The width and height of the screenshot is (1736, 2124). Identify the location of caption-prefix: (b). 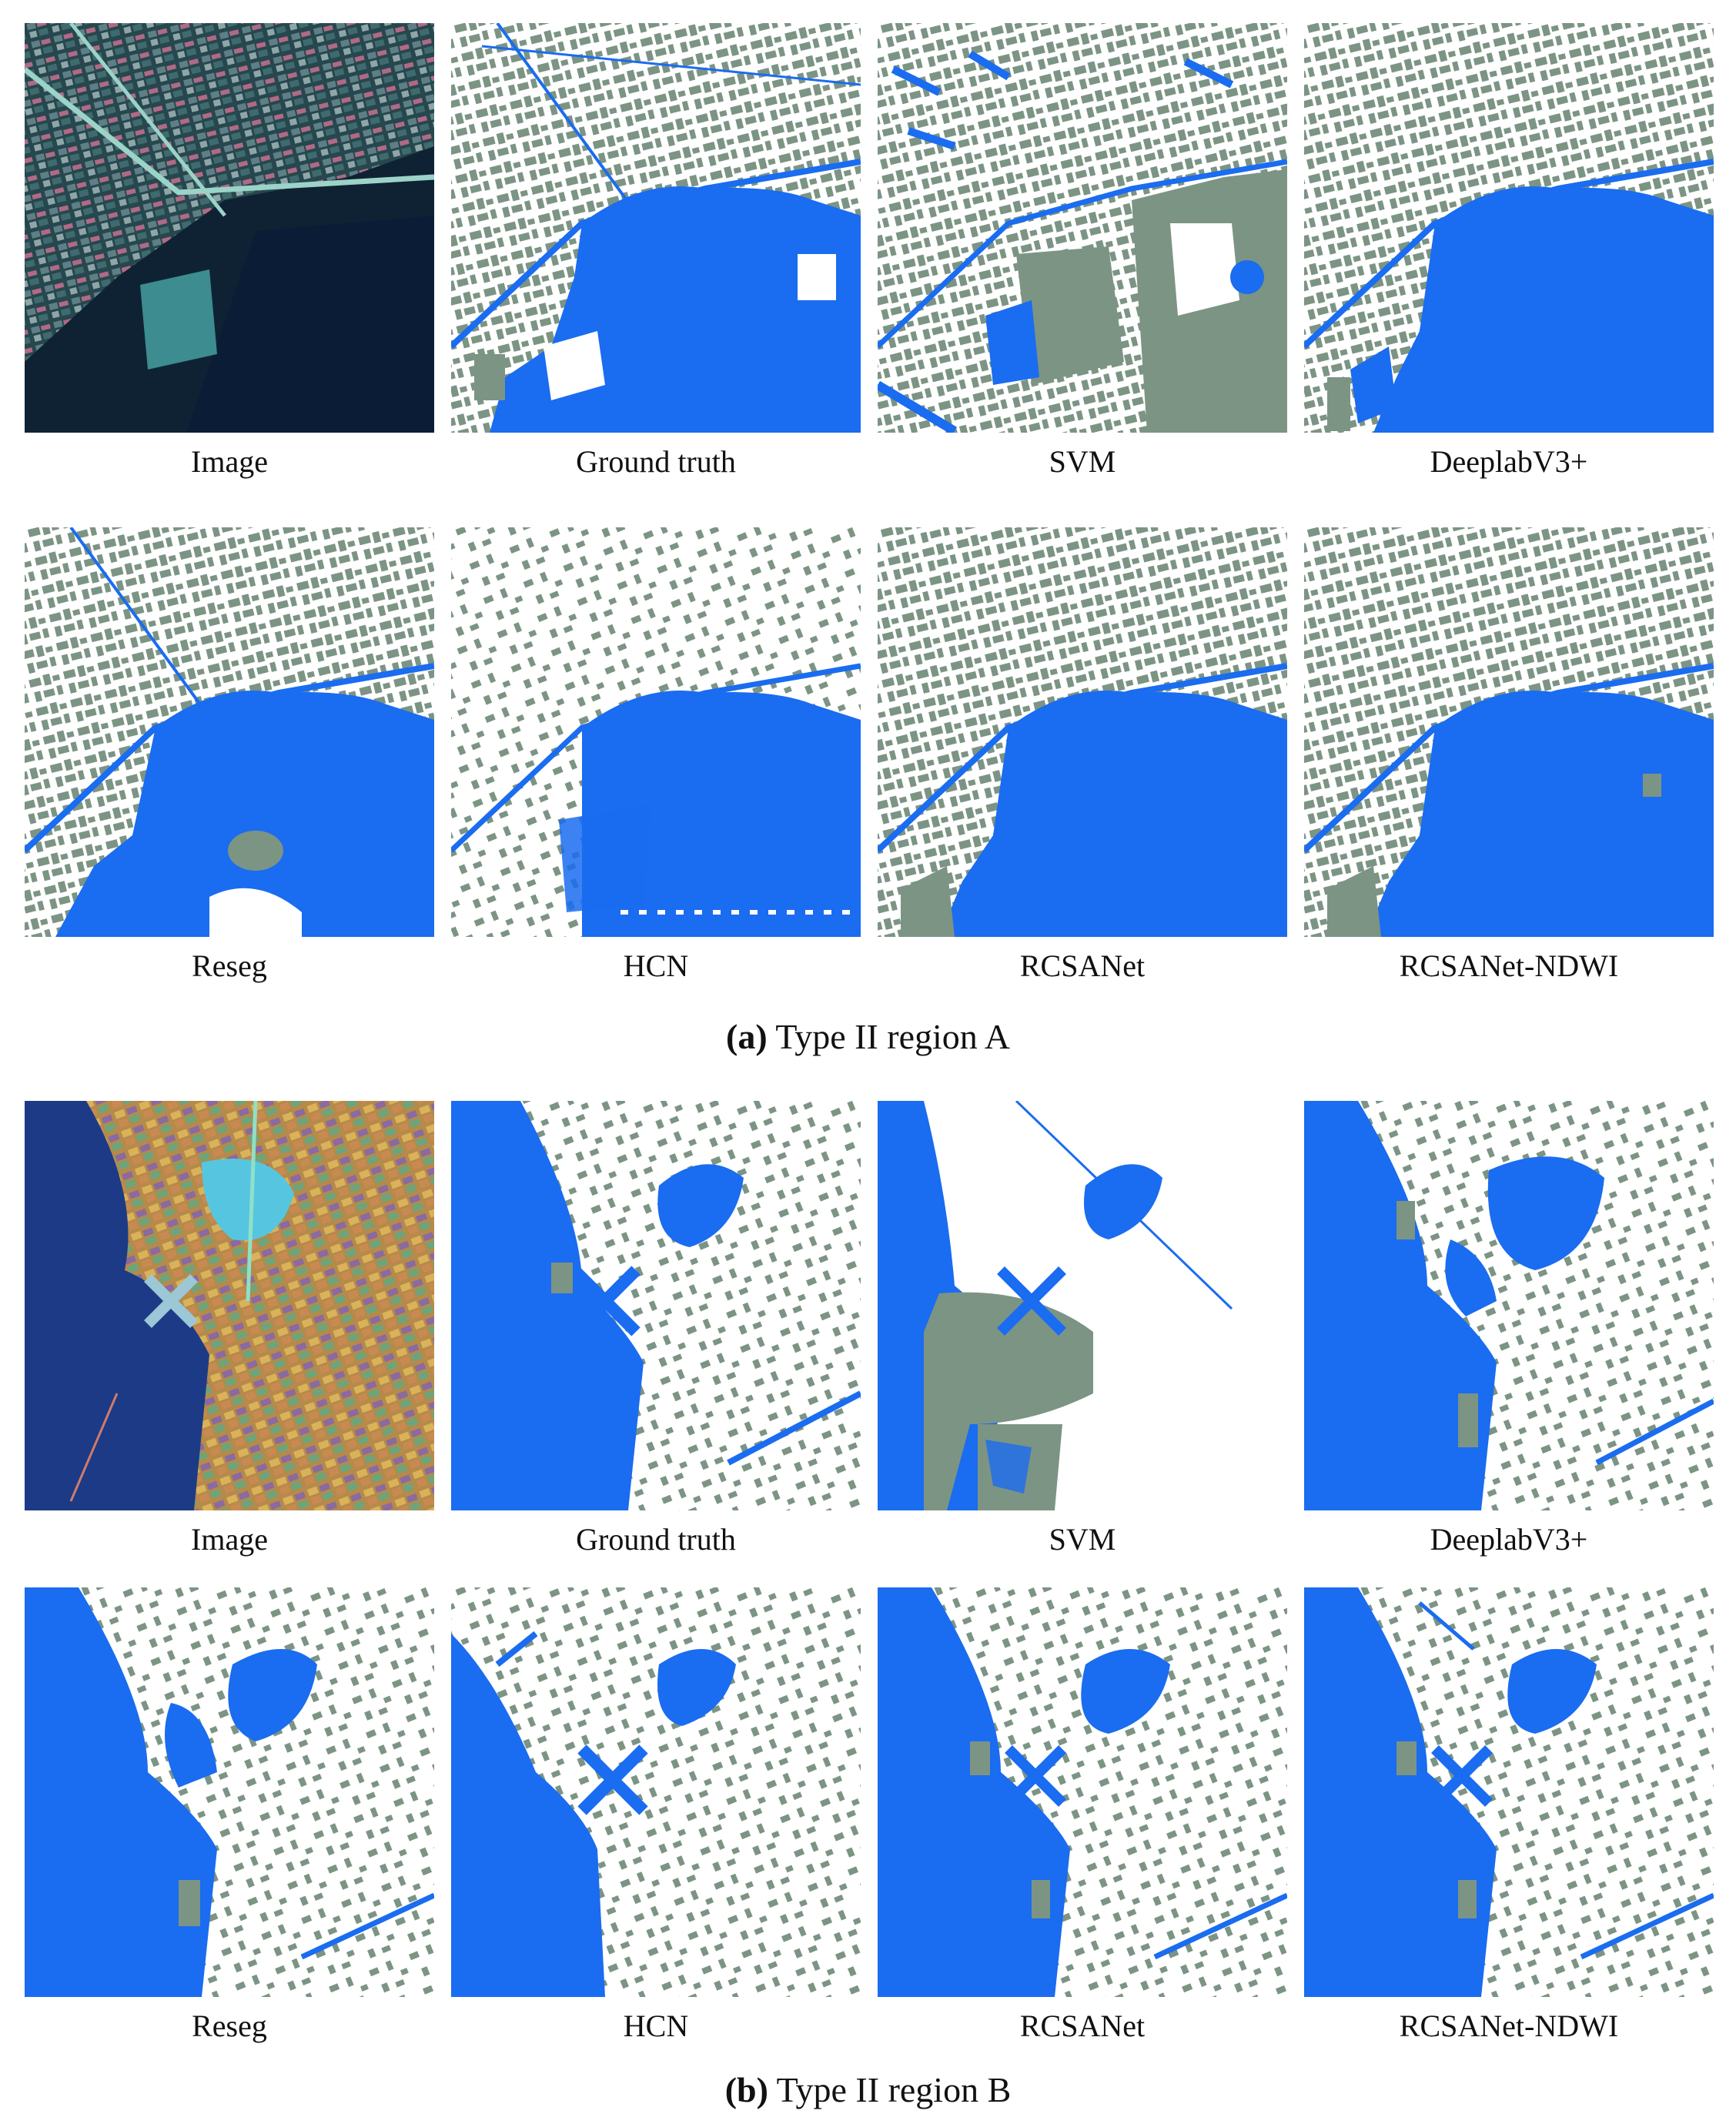
(746, 2089).